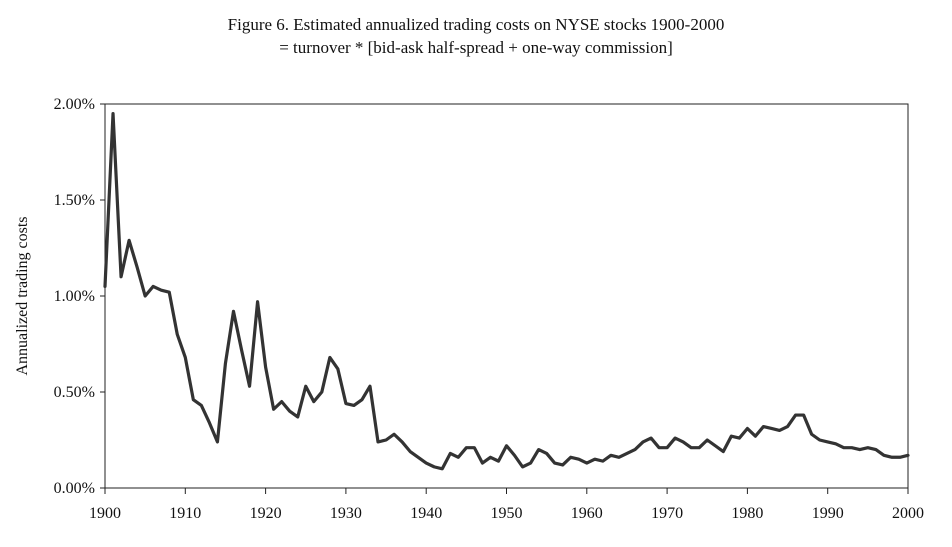 This screenshot has width=952, height=547. Describe the element at coordinates (426, 513) in the screenshot. I see `x-tick-label: 1940` at that location.